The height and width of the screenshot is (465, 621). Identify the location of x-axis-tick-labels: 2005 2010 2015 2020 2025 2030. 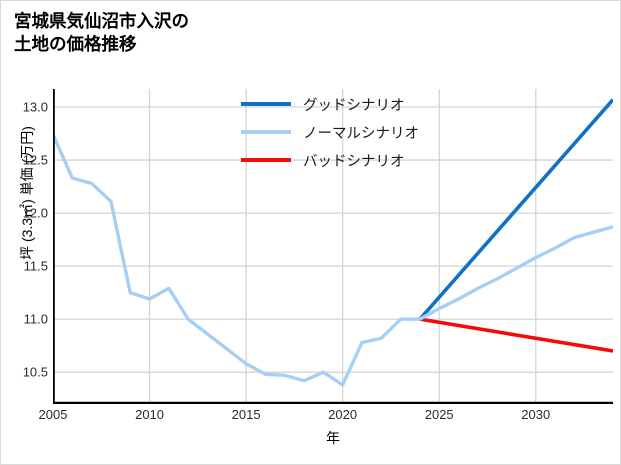
(326, 417).